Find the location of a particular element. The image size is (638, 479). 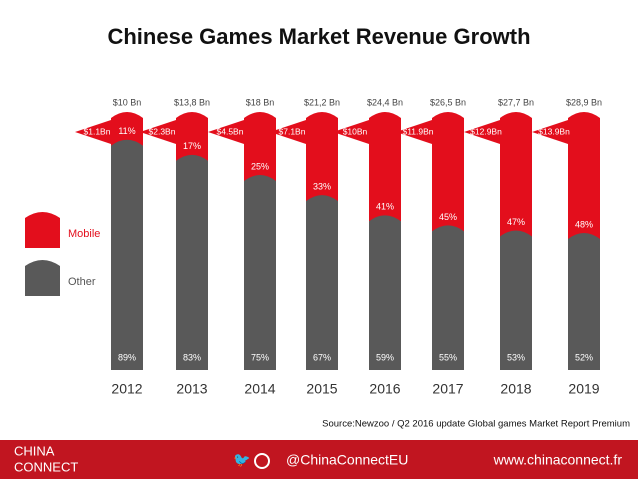

value-label: 83% is located at coordinates (192, 357).